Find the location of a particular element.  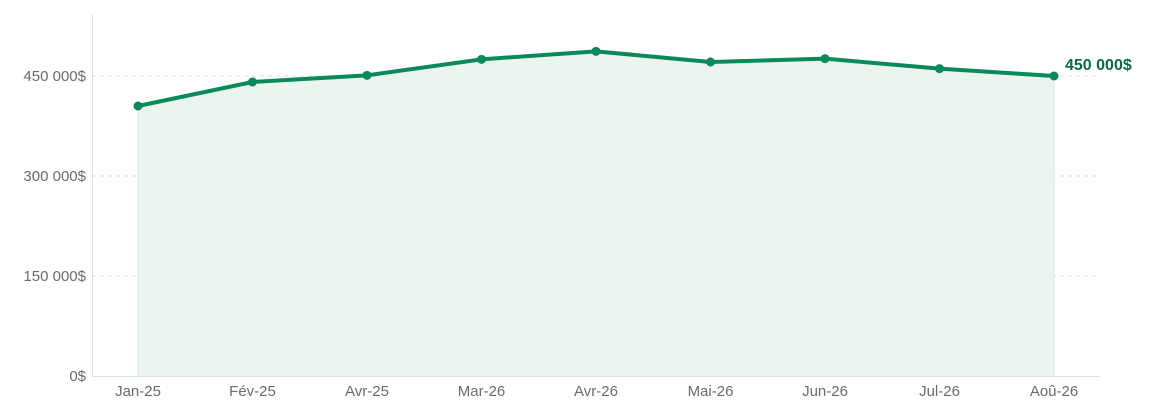

points-layer is located at coordinates (596, 78).